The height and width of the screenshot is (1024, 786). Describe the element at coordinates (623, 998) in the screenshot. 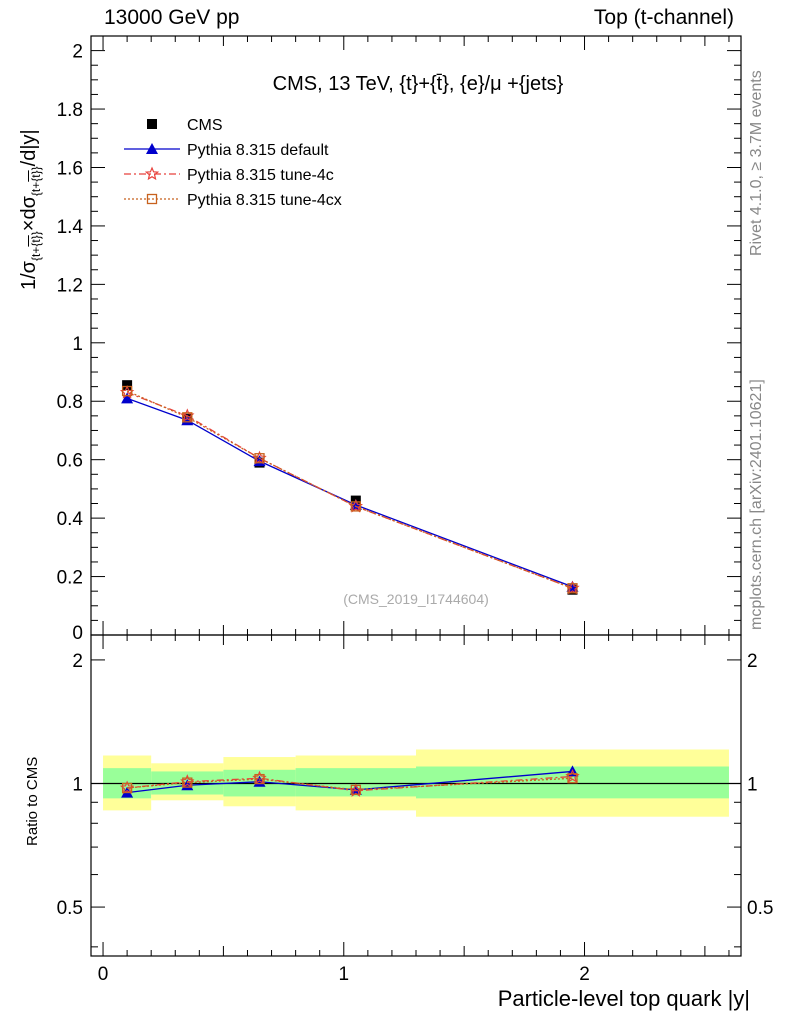

I see `x-axis-label: Particle-level top quark |y|` at that location.